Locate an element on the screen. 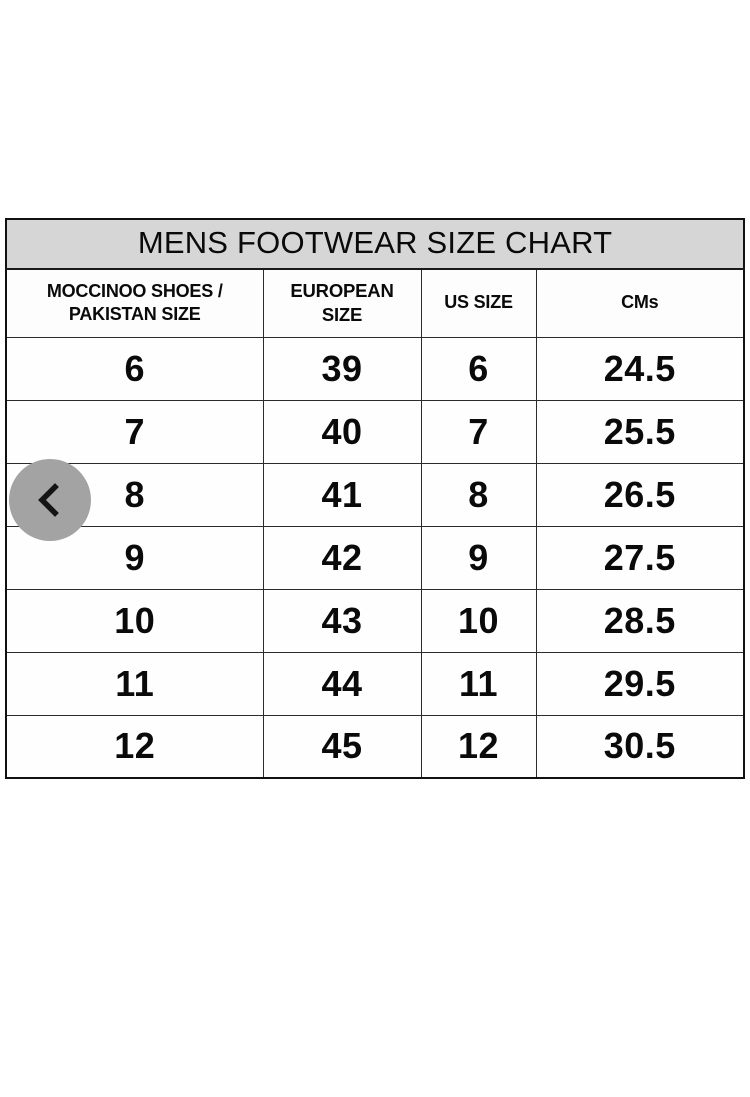  table-row: 6 39 6 24.5 is located at coordinates (375, 368).